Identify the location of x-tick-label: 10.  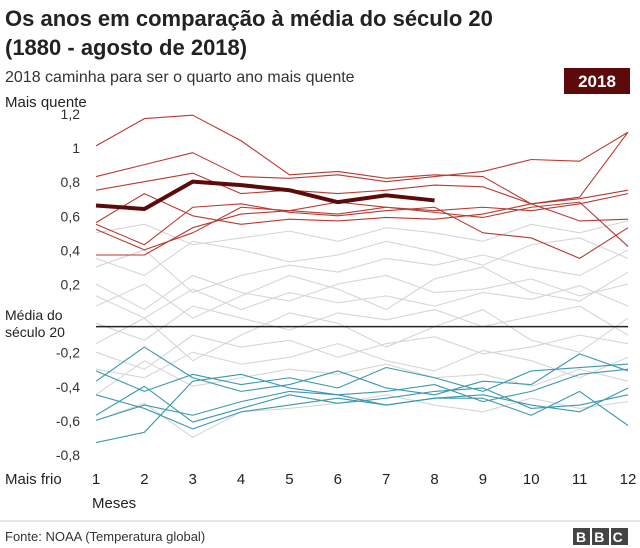
(531, 479).